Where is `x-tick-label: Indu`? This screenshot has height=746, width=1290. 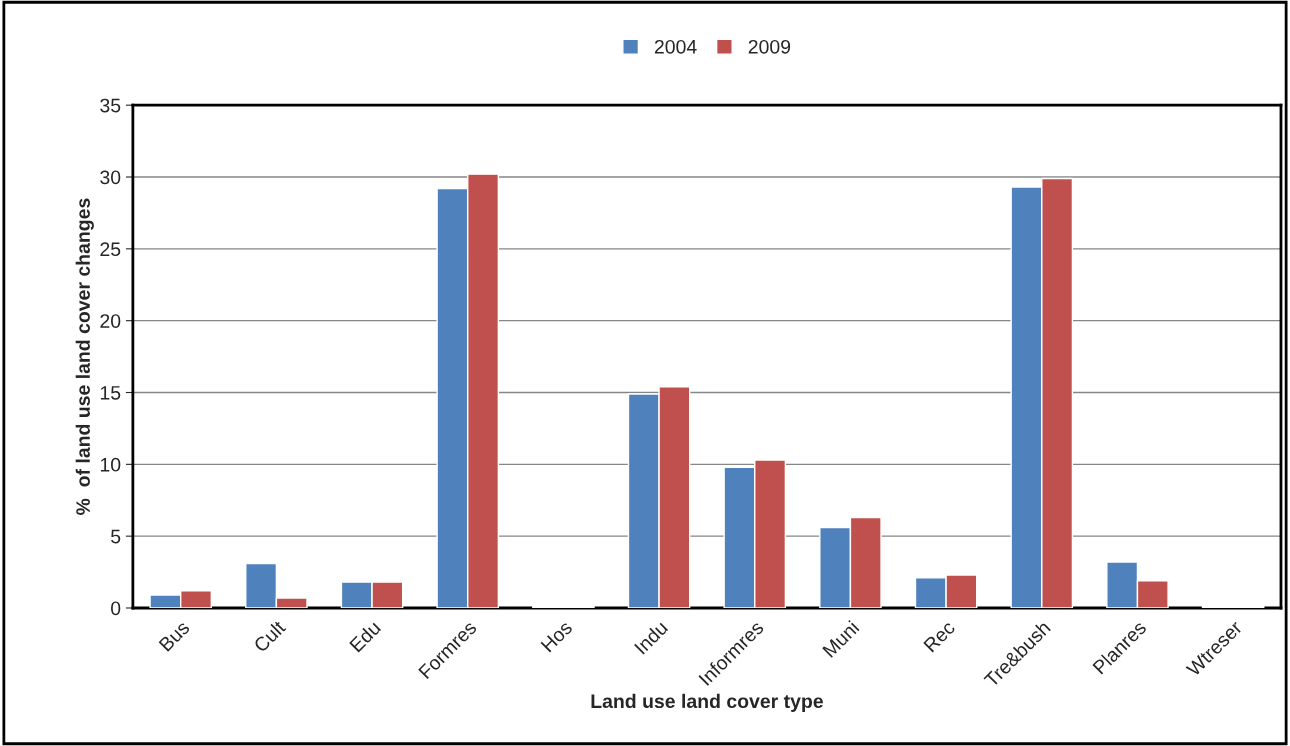 x-tick-label: Indu is located at coordinates (651, 637).